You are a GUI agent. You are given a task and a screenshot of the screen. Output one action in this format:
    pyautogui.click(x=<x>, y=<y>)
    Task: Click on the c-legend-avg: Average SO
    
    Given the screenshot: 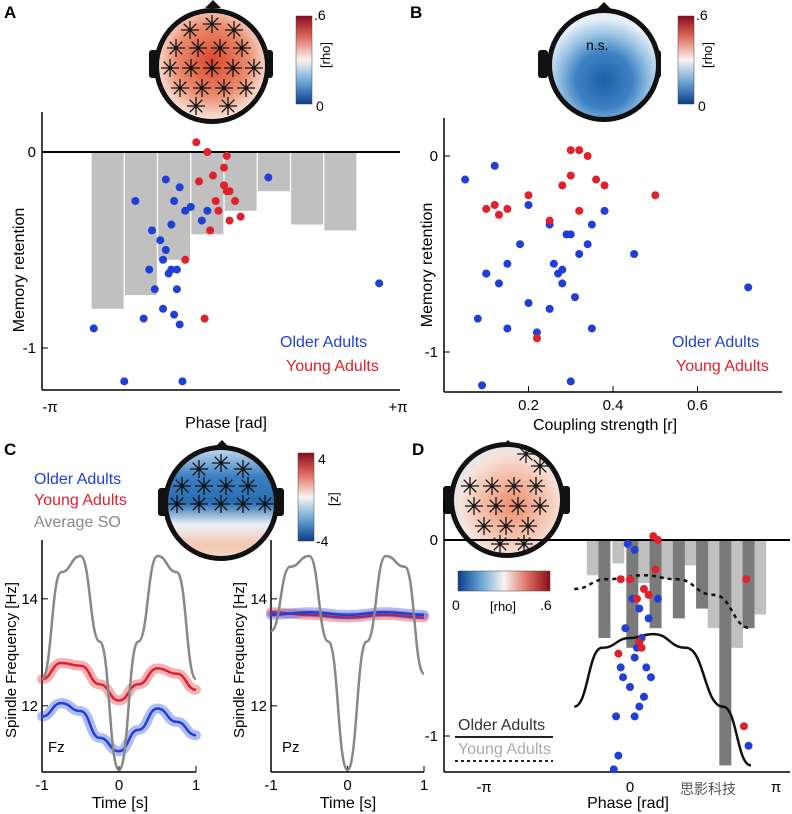 What is the action you would take?
    pyautogui.click(x=77, y=522)
    